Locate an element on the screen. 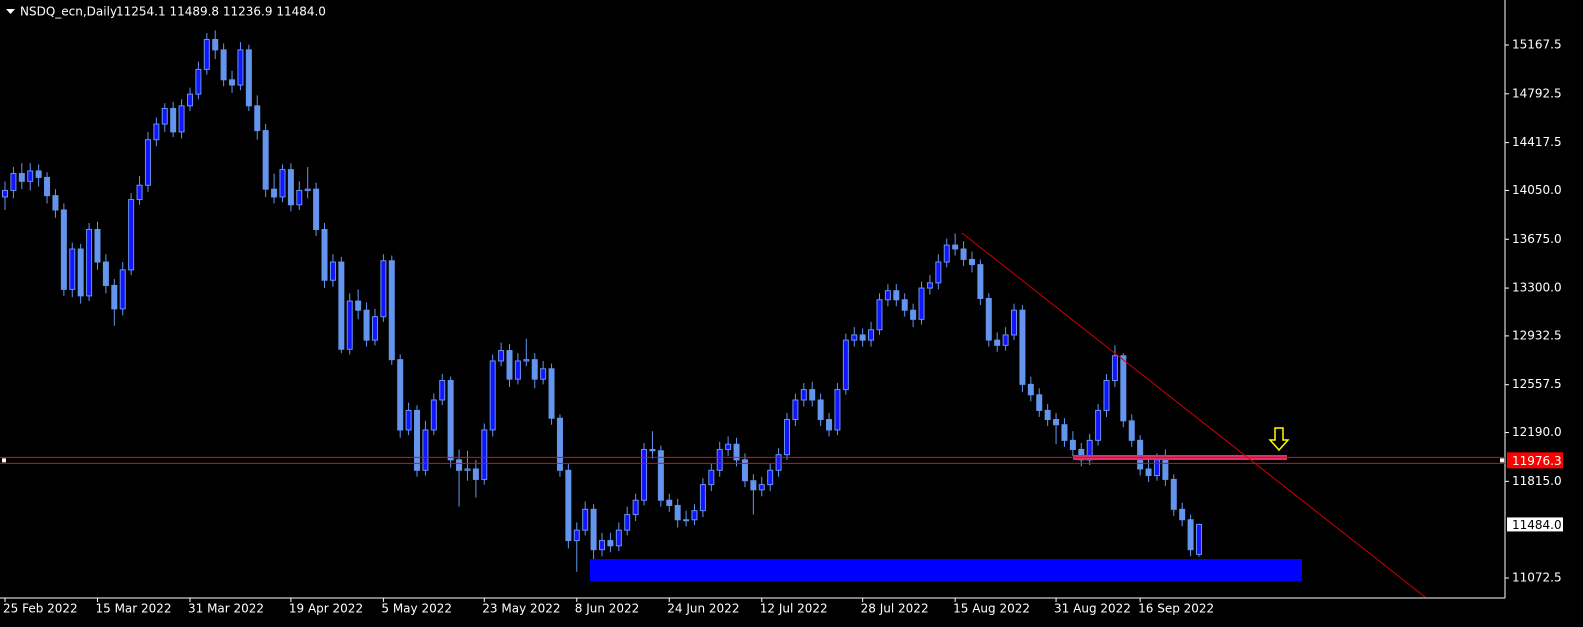 The image size is (1583, 627). y-tick-label: 14417.5 is located at coordinates (1537, 142).